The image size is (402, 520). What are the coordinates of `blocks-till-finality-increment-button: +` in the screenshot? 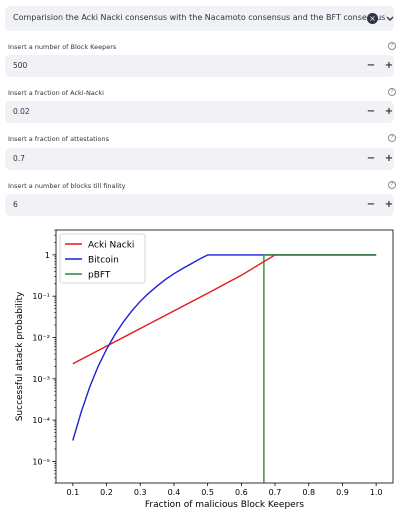 It's located at (389, 204).